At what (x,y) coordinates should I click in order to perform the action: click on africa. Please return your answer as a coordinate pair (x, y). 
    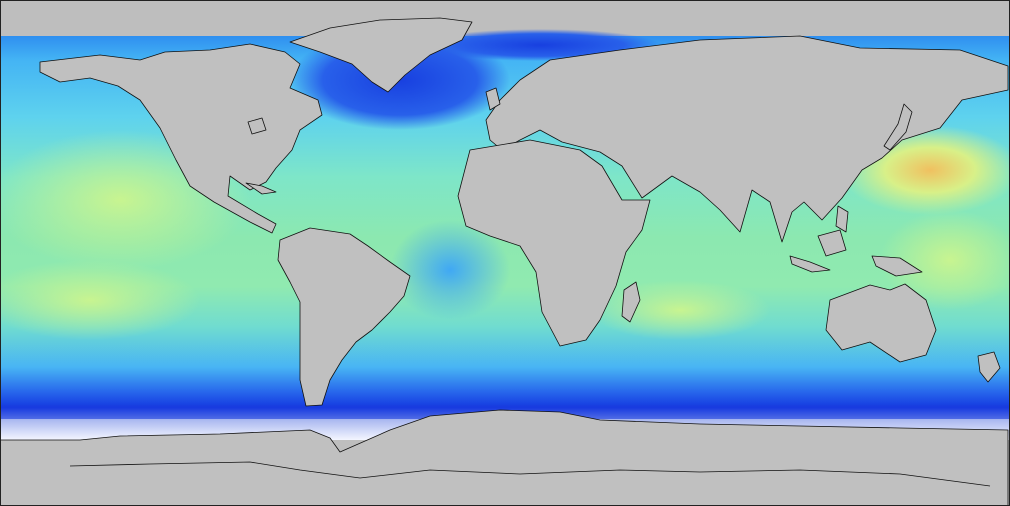
    Looking at the image, I should click on (554, 243).